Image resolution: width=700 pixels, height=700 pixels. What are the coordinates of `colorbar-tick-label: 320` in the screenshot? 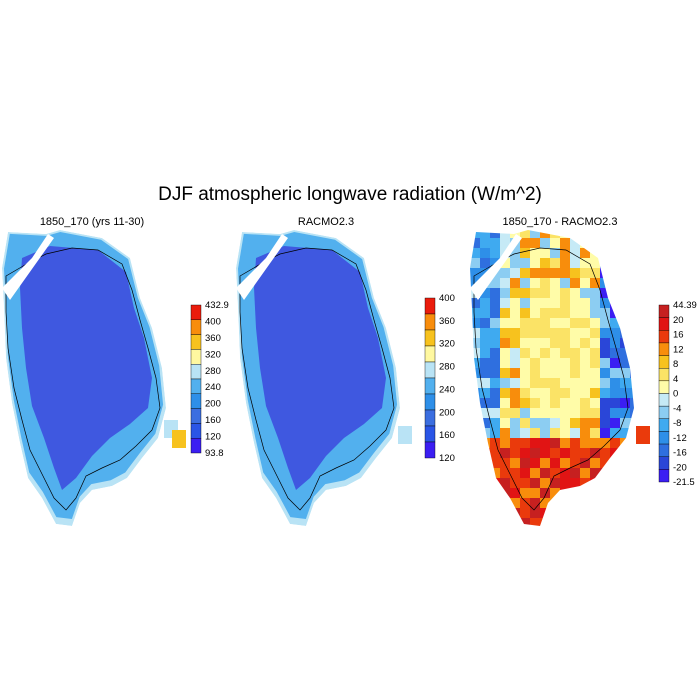 It's located at (447, 344).